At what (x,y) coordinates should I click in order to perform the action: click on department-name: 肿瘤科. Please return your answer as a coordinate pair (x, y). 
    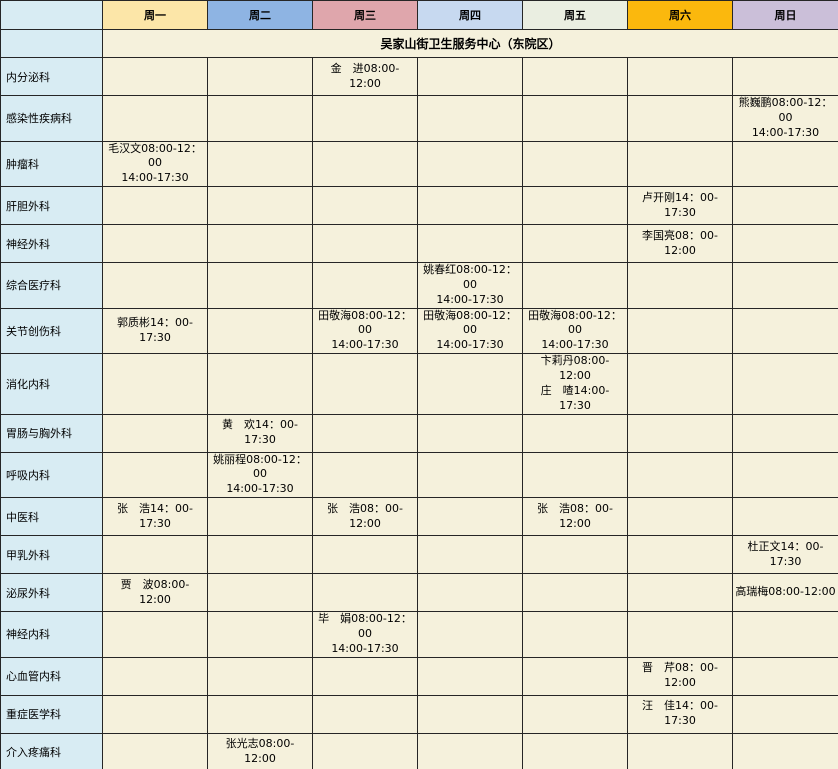
    Looking at the image, I should click on (51, 164).